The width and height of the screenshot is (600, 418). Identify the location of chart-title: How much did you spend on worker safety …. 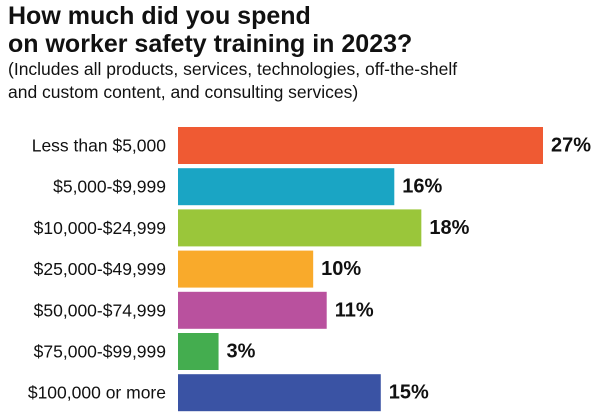
(210, 30).